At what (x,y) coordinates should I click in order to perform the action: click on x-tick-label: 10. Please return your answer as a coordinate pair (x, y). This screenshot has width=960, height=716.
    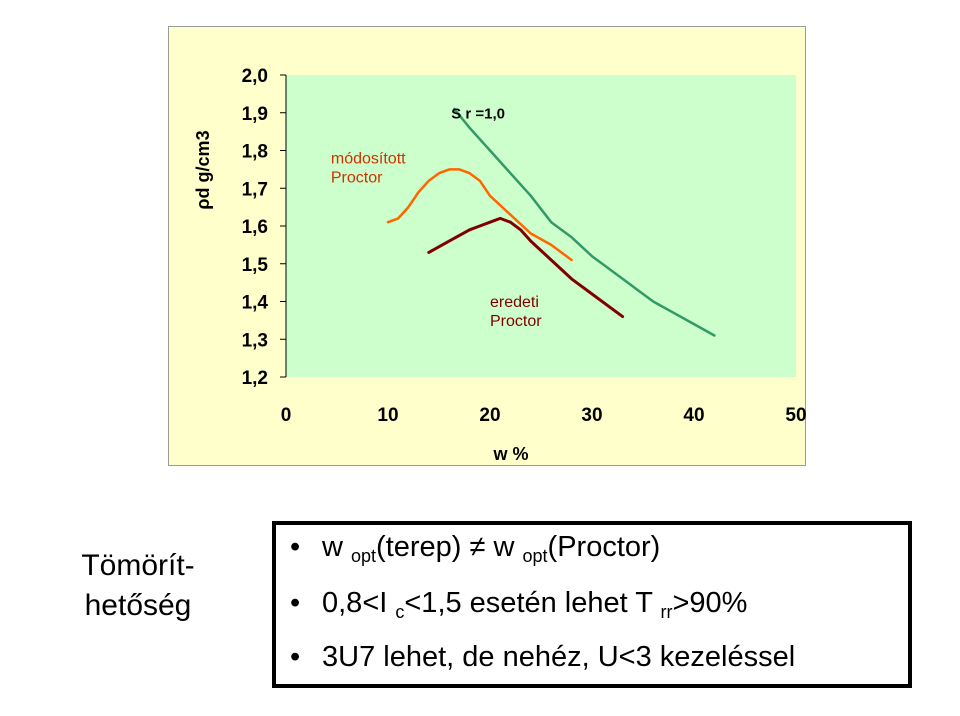
    Looking at the image, I should click on (387, 415).